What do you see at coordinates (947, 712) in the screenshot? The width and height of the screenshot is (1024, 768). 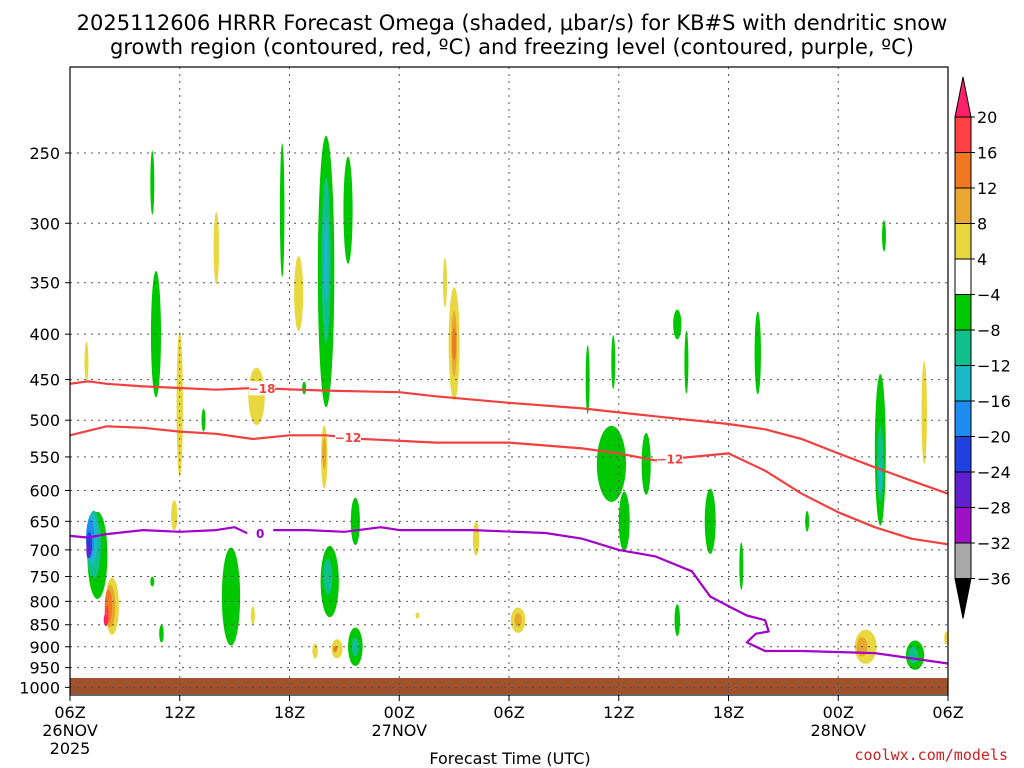 I see `x-tick-label-48: 06Z` at bounding box center [947, 712].